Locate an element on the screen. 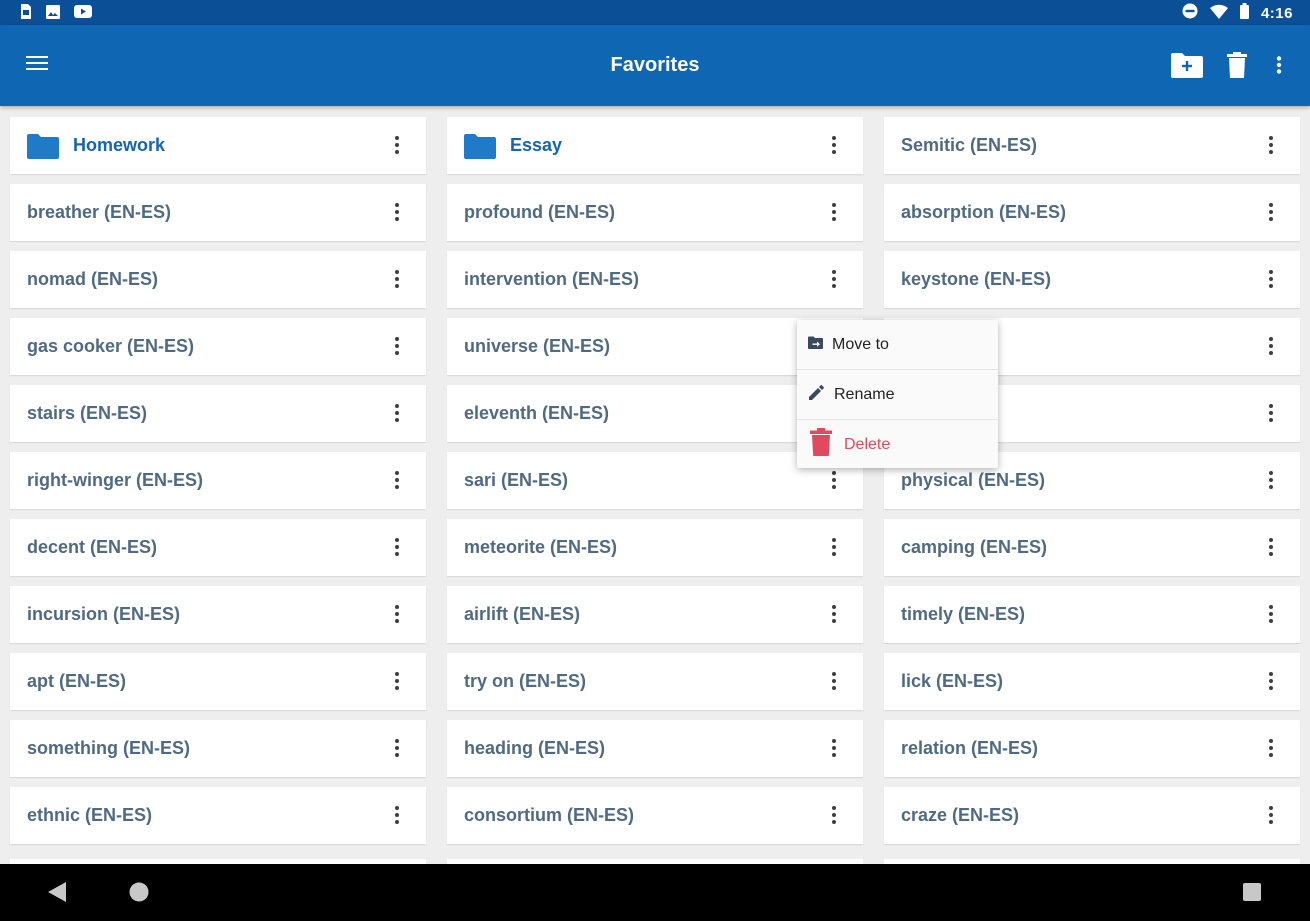 The width and height of the screenshot is (1310, 921). favorite-word-item: stairs (EN-ES) is located at coordinates (218, 413).